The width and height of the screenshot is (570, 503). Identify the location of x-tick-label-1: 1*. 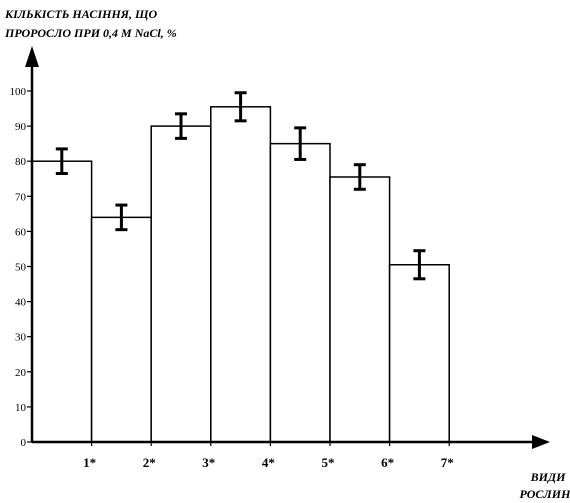
(89, 462).